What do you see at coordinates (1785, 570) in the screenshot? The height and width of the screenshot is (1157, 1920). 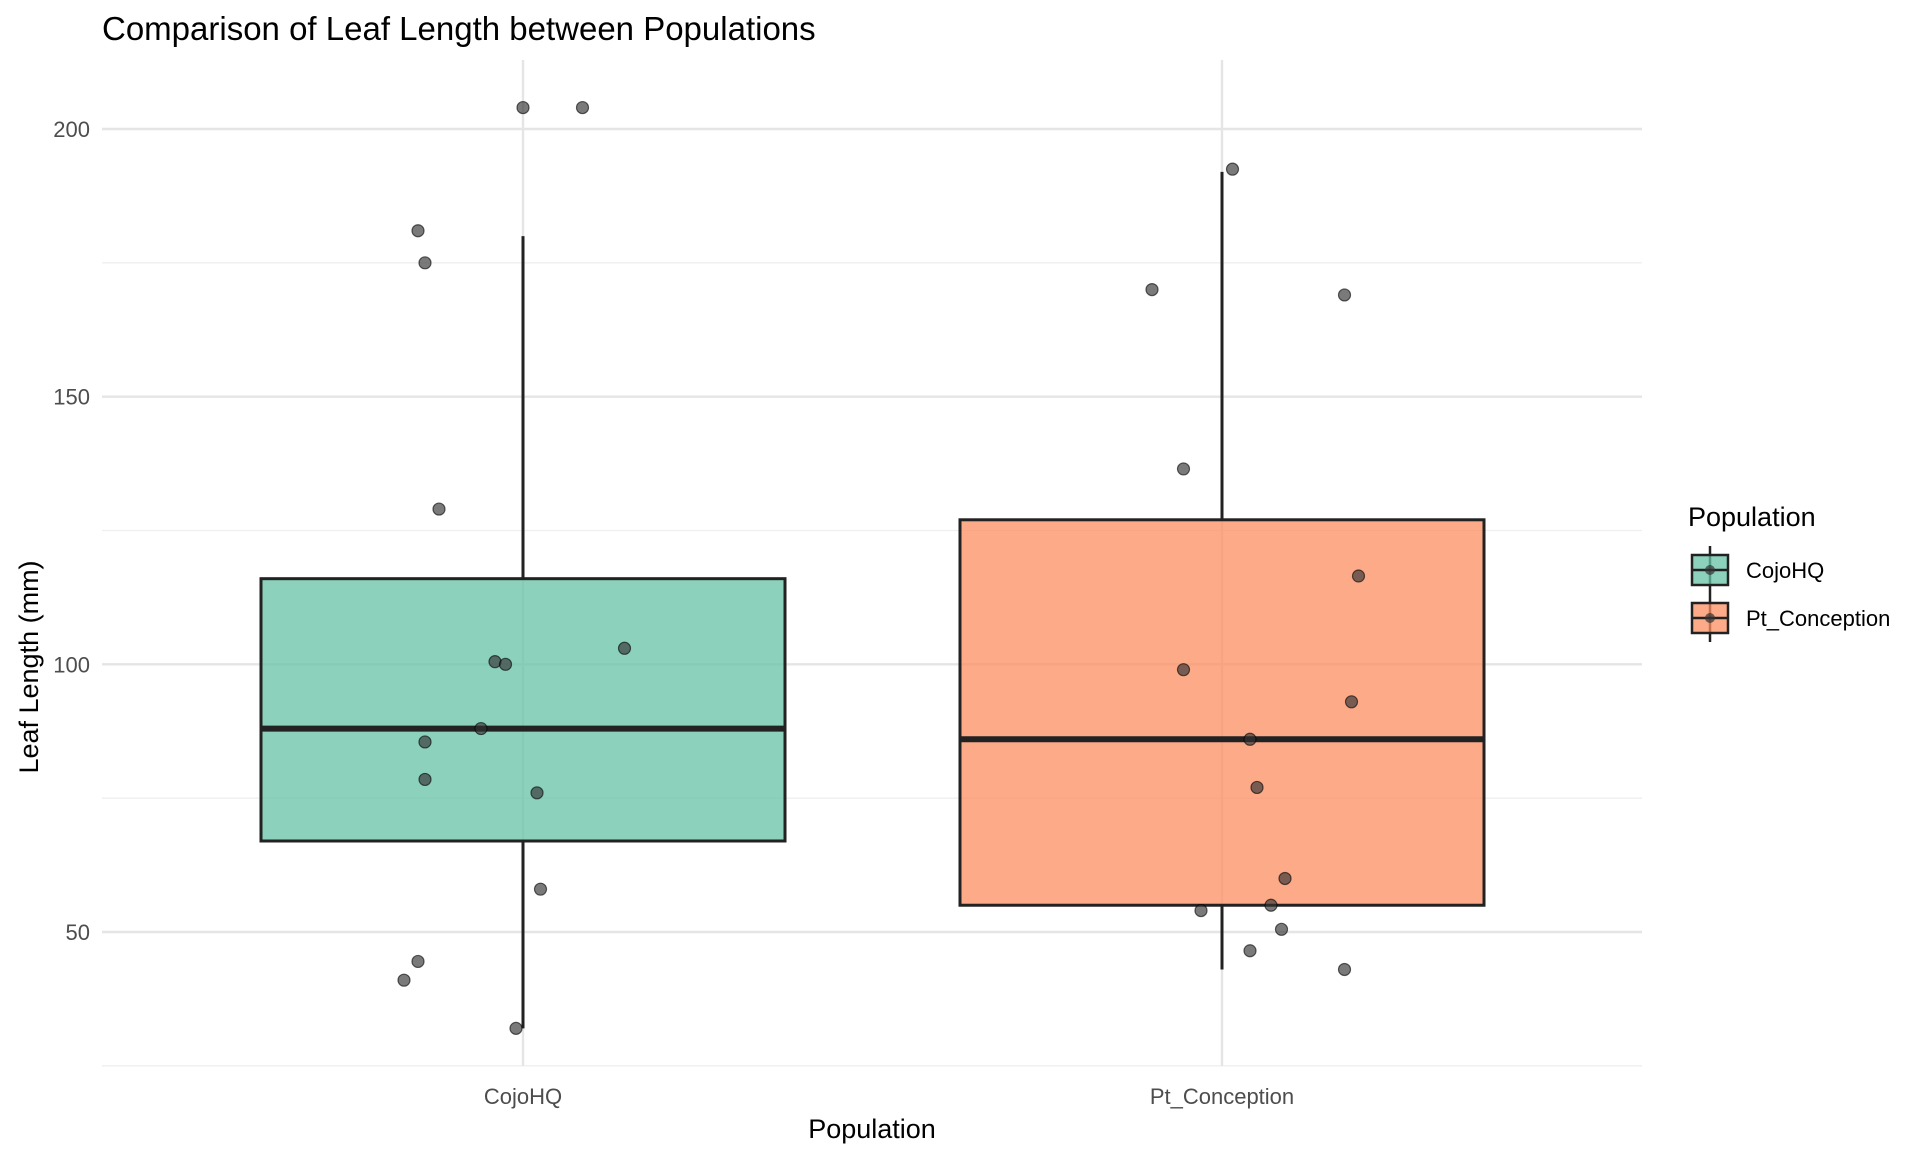 I see `legend-label: CojoHQ` at bounding box center [1785, 570].